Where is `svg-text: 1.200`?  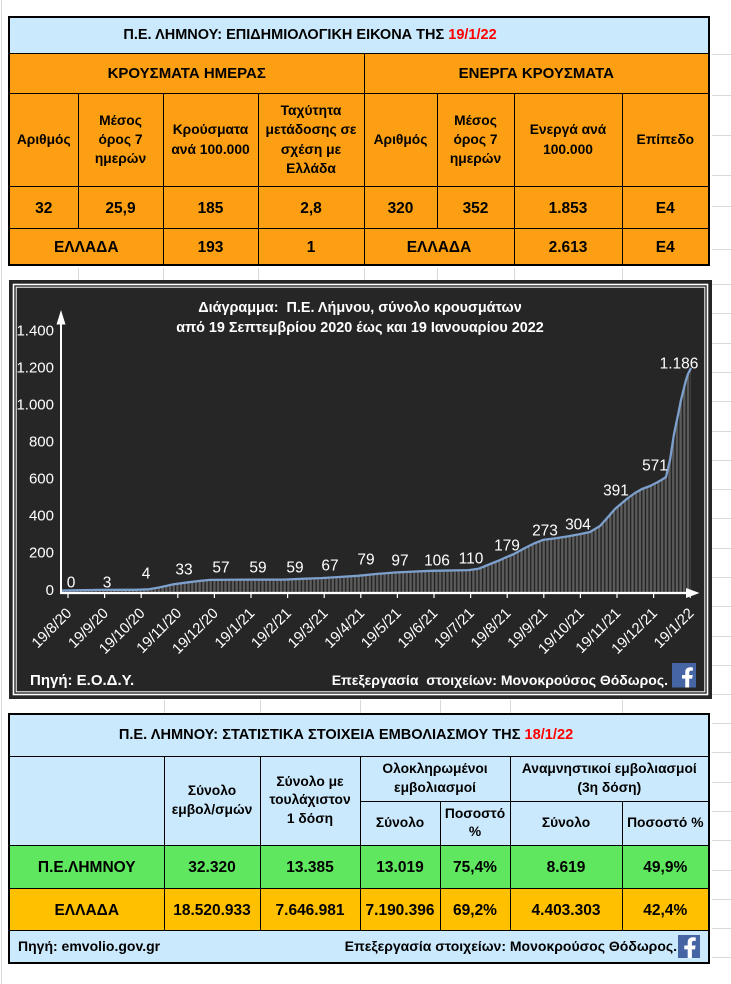 svg-text: 1.200 is located at coordinates (35, 368).